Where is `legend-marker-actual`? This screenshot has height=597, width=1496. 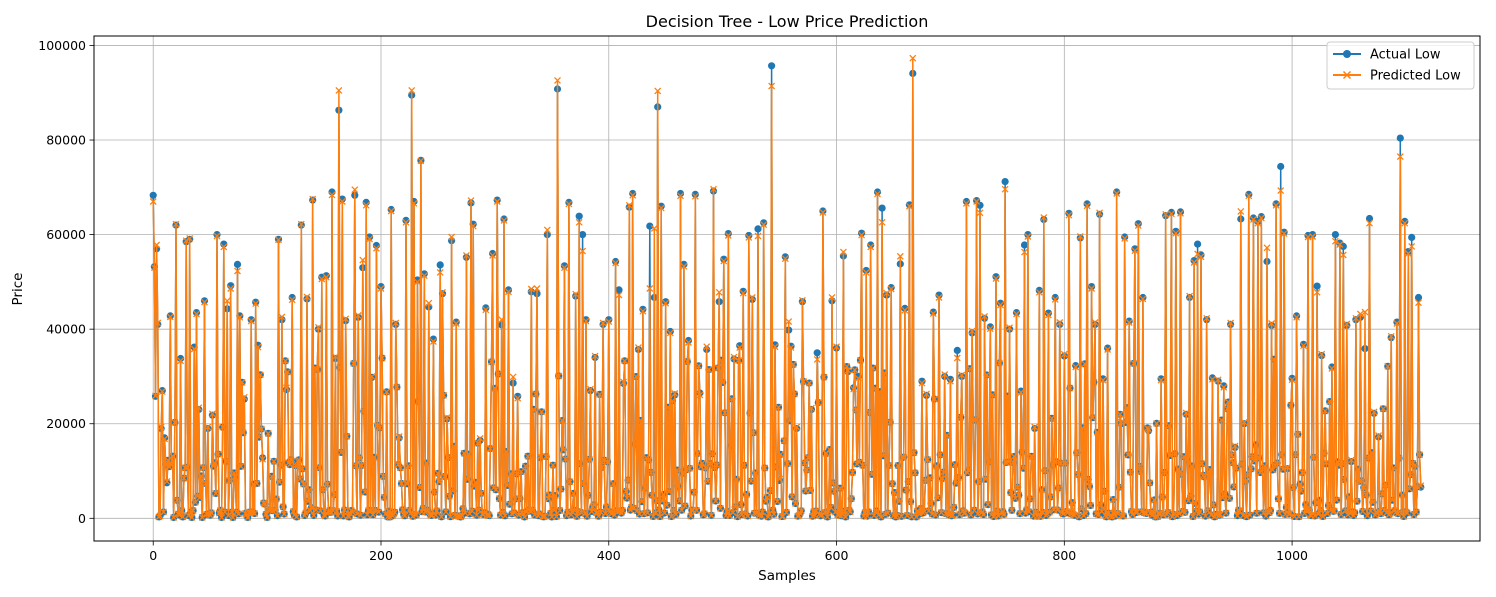
legend-marker-actual is located at coordinates (1347, 54).